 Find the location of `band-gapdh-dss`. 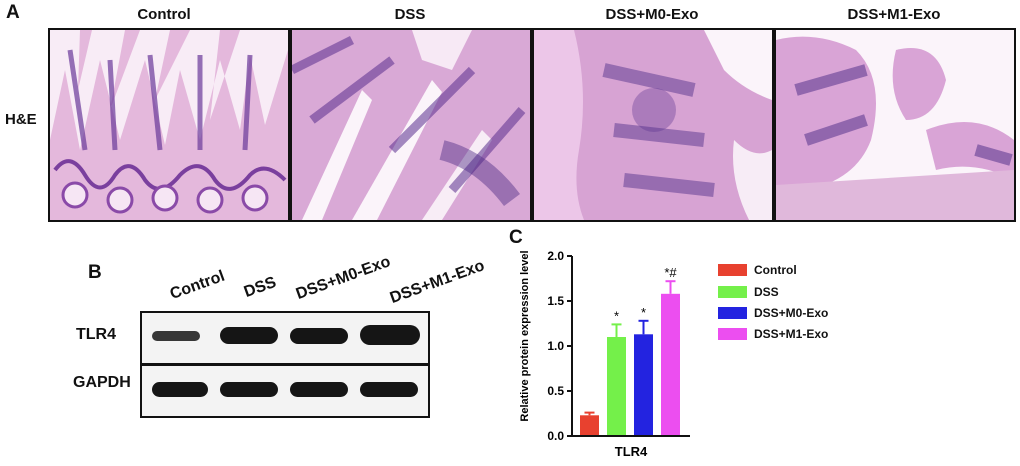

band-gapdh-dss is located at coordinates (249, 389).